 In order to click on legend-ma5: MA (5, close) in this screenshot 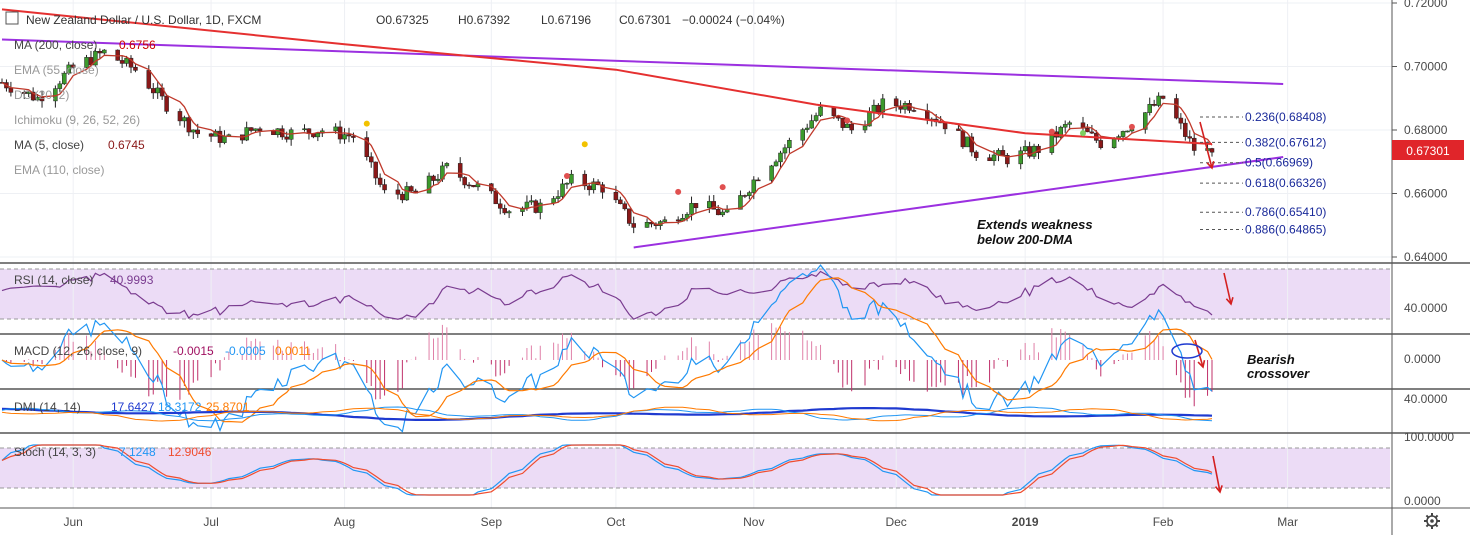, I will do `click(49, 145)`.